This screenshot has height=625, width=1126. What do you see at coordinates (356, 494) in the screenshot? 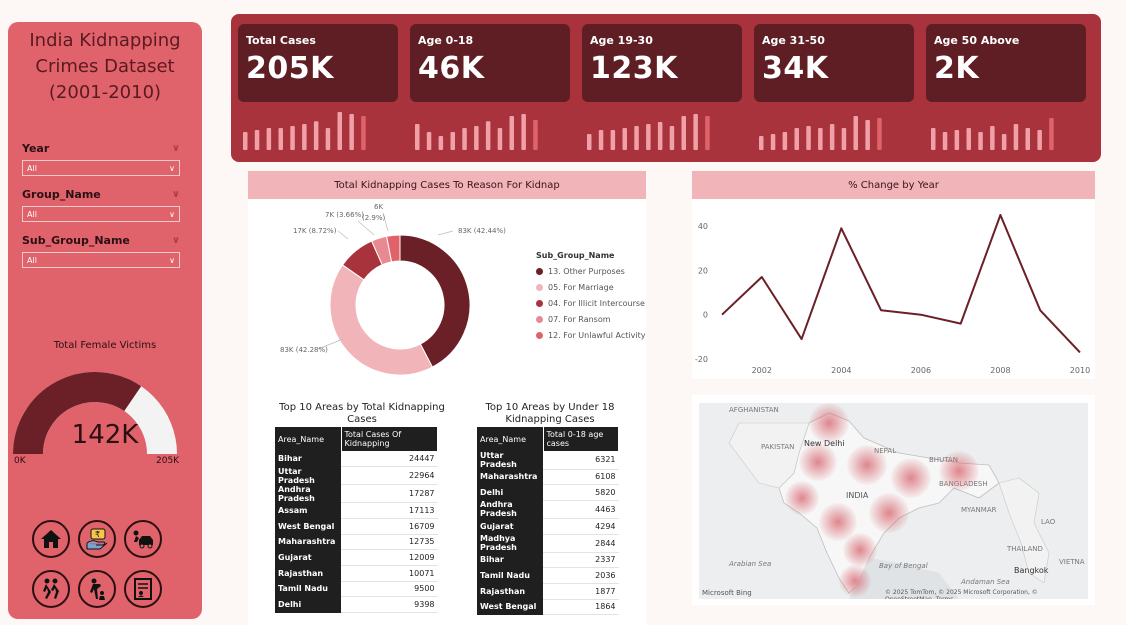
I see `table-row: Andhra Pradesh 17287` at bounding box center [356, 494].